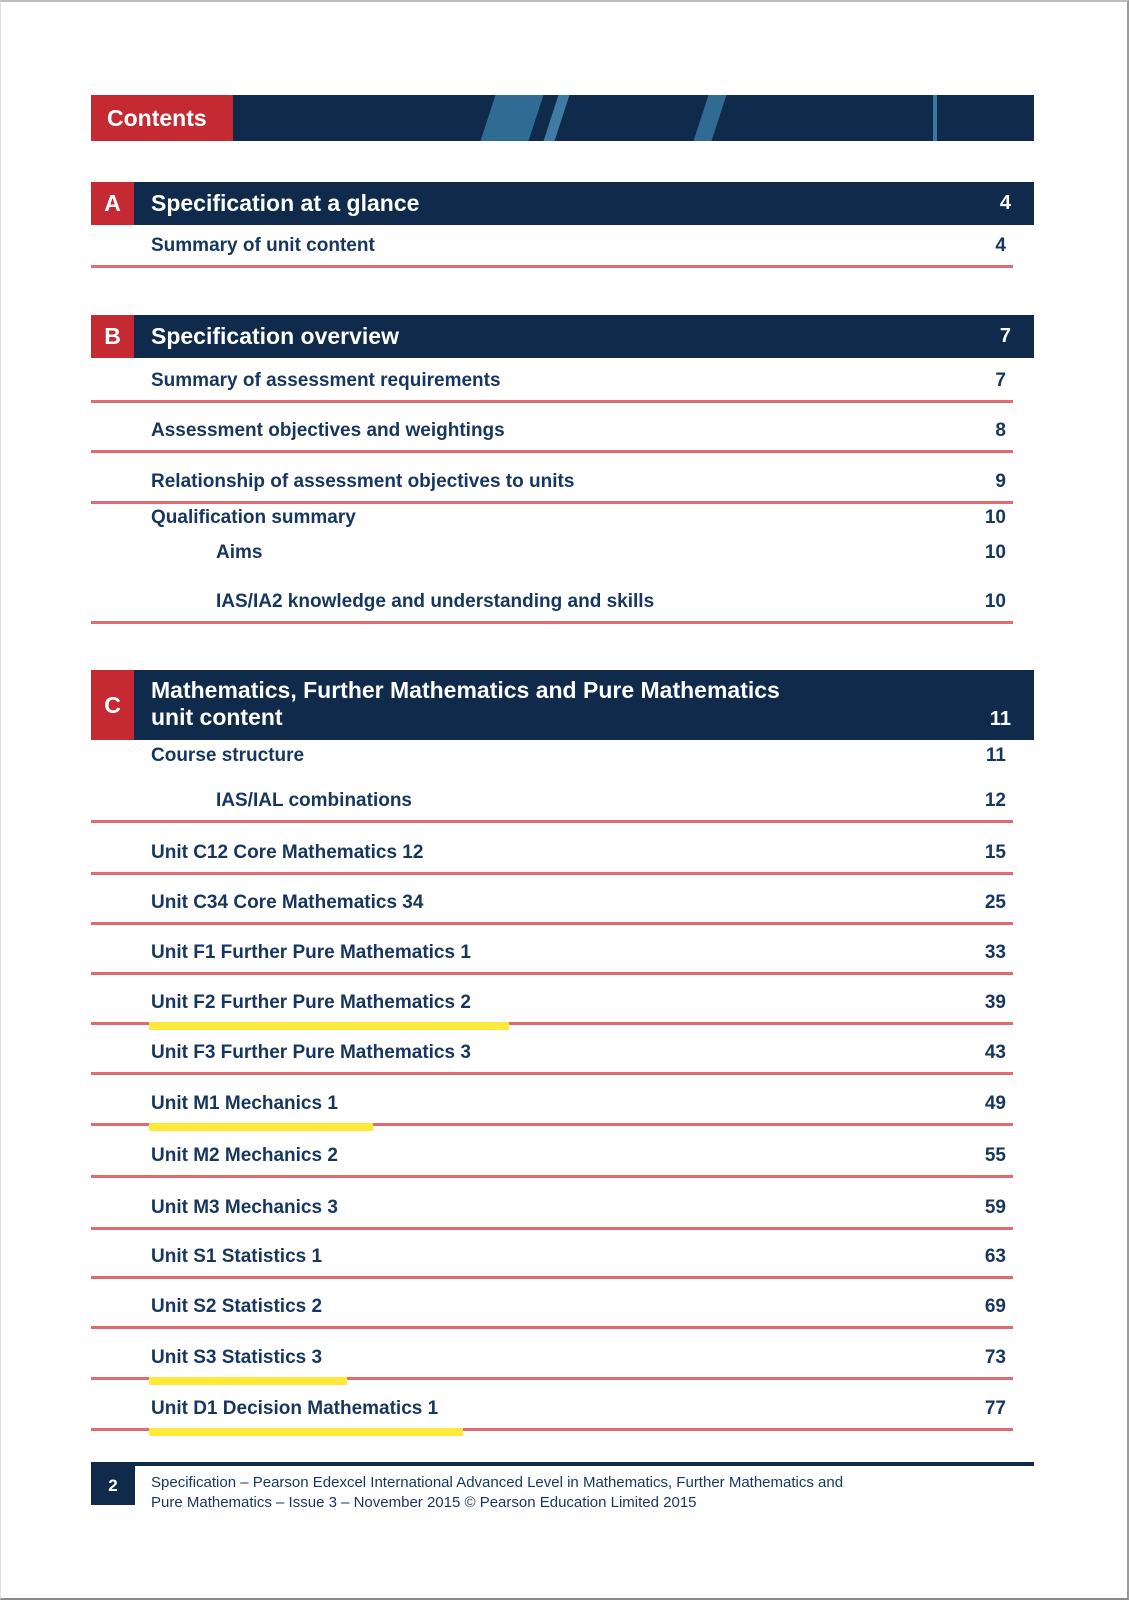 The image size is (1129, 1600). I want to click on section-letter-badge: C, so click(112, 705).